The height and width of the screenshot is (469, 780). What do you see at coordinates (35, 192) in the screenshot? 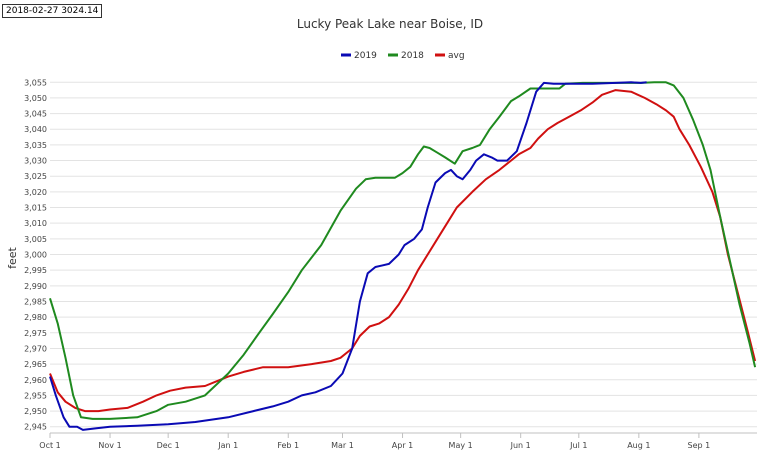
I see `y-tick-label: 3,020` at bounding box center [35, 192].